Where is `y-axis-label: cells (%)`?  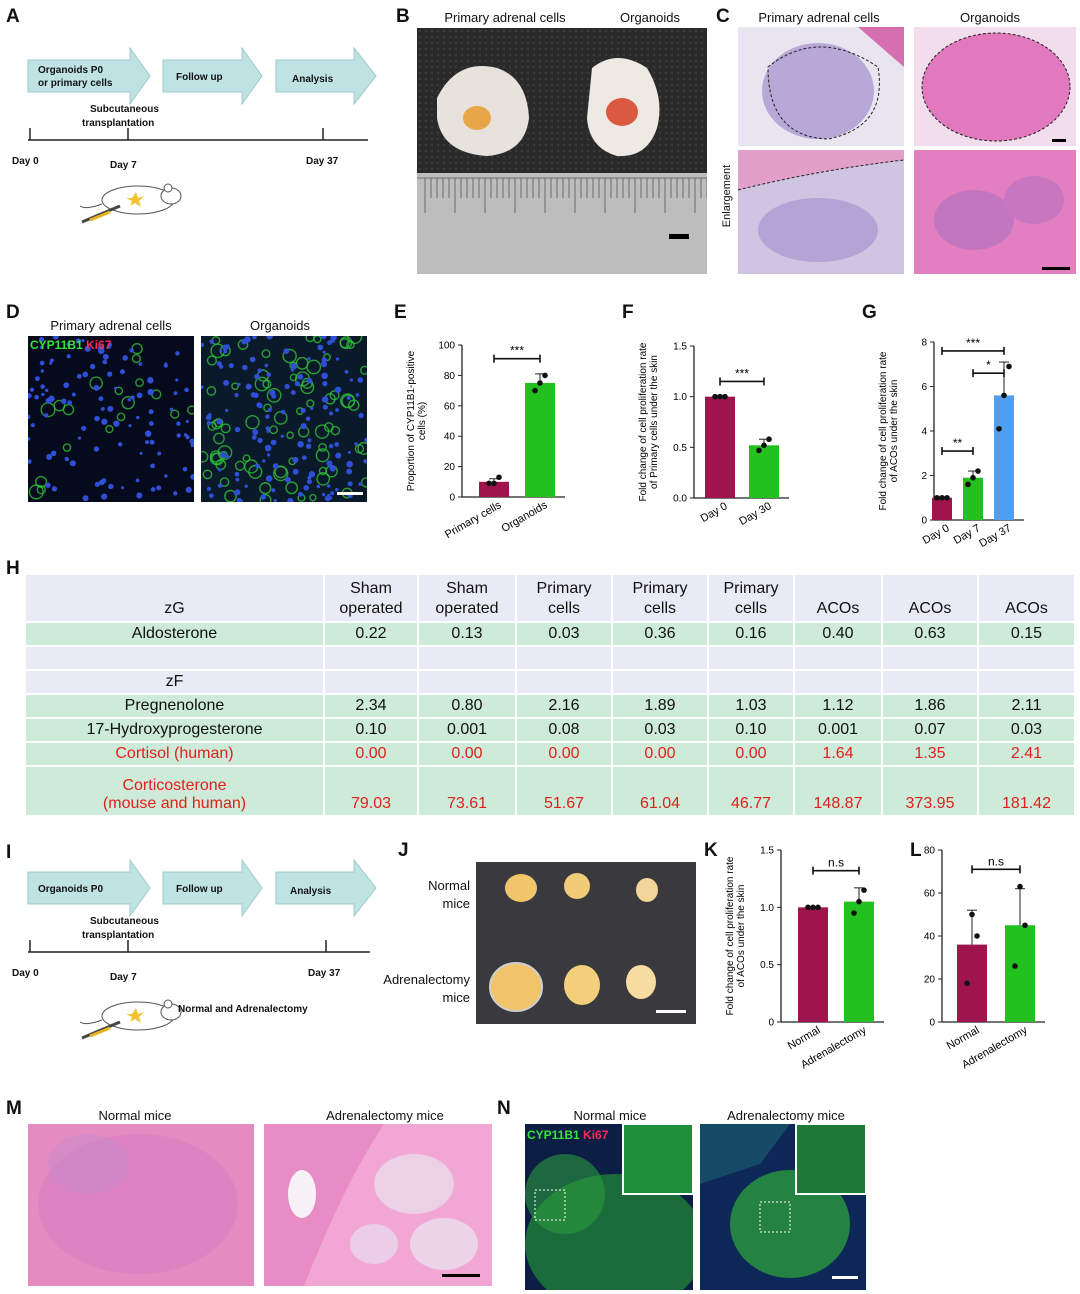
y-axis-label: cells (%) is located at coordinates (422, 421).